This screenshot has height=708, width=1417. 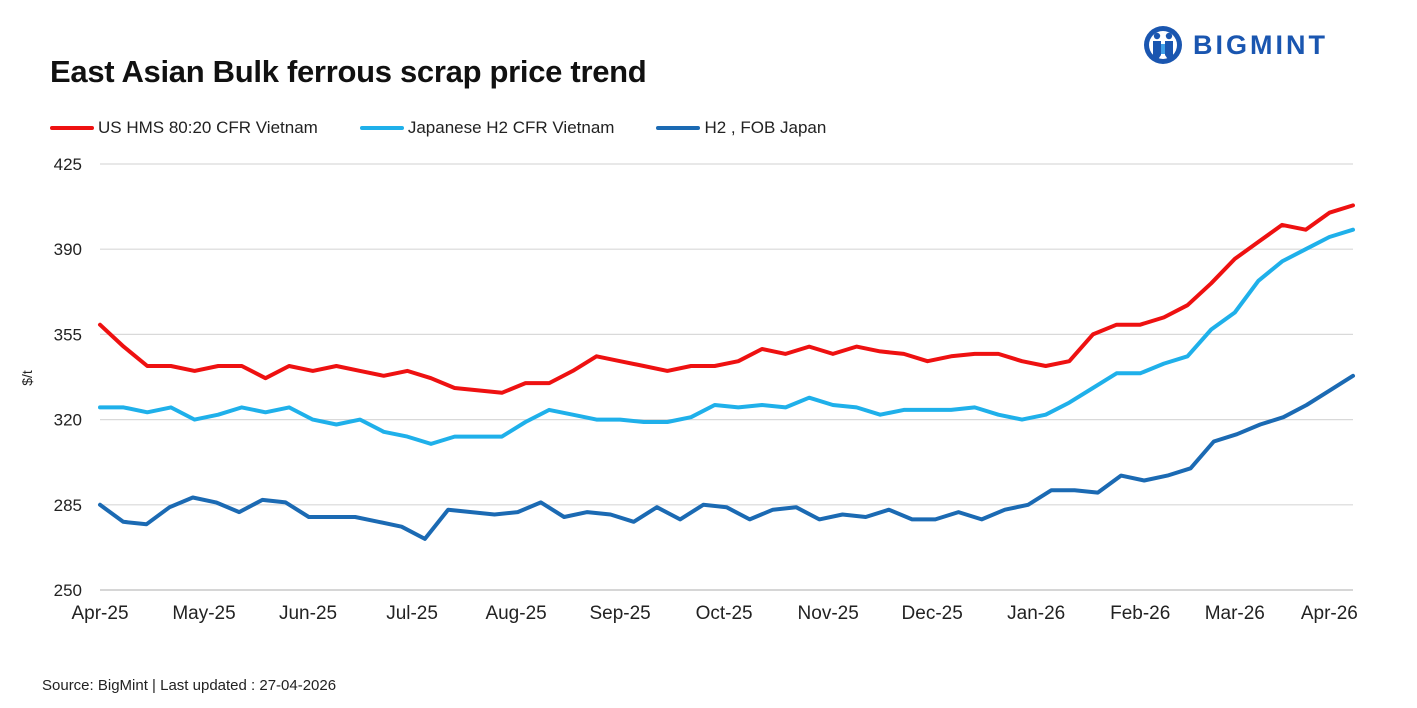 What do you see at coordinates (1260, 44) in the screenshot?
I see `bigmint-logo-text: BIGMINT` at bounding box center [1260, 44].